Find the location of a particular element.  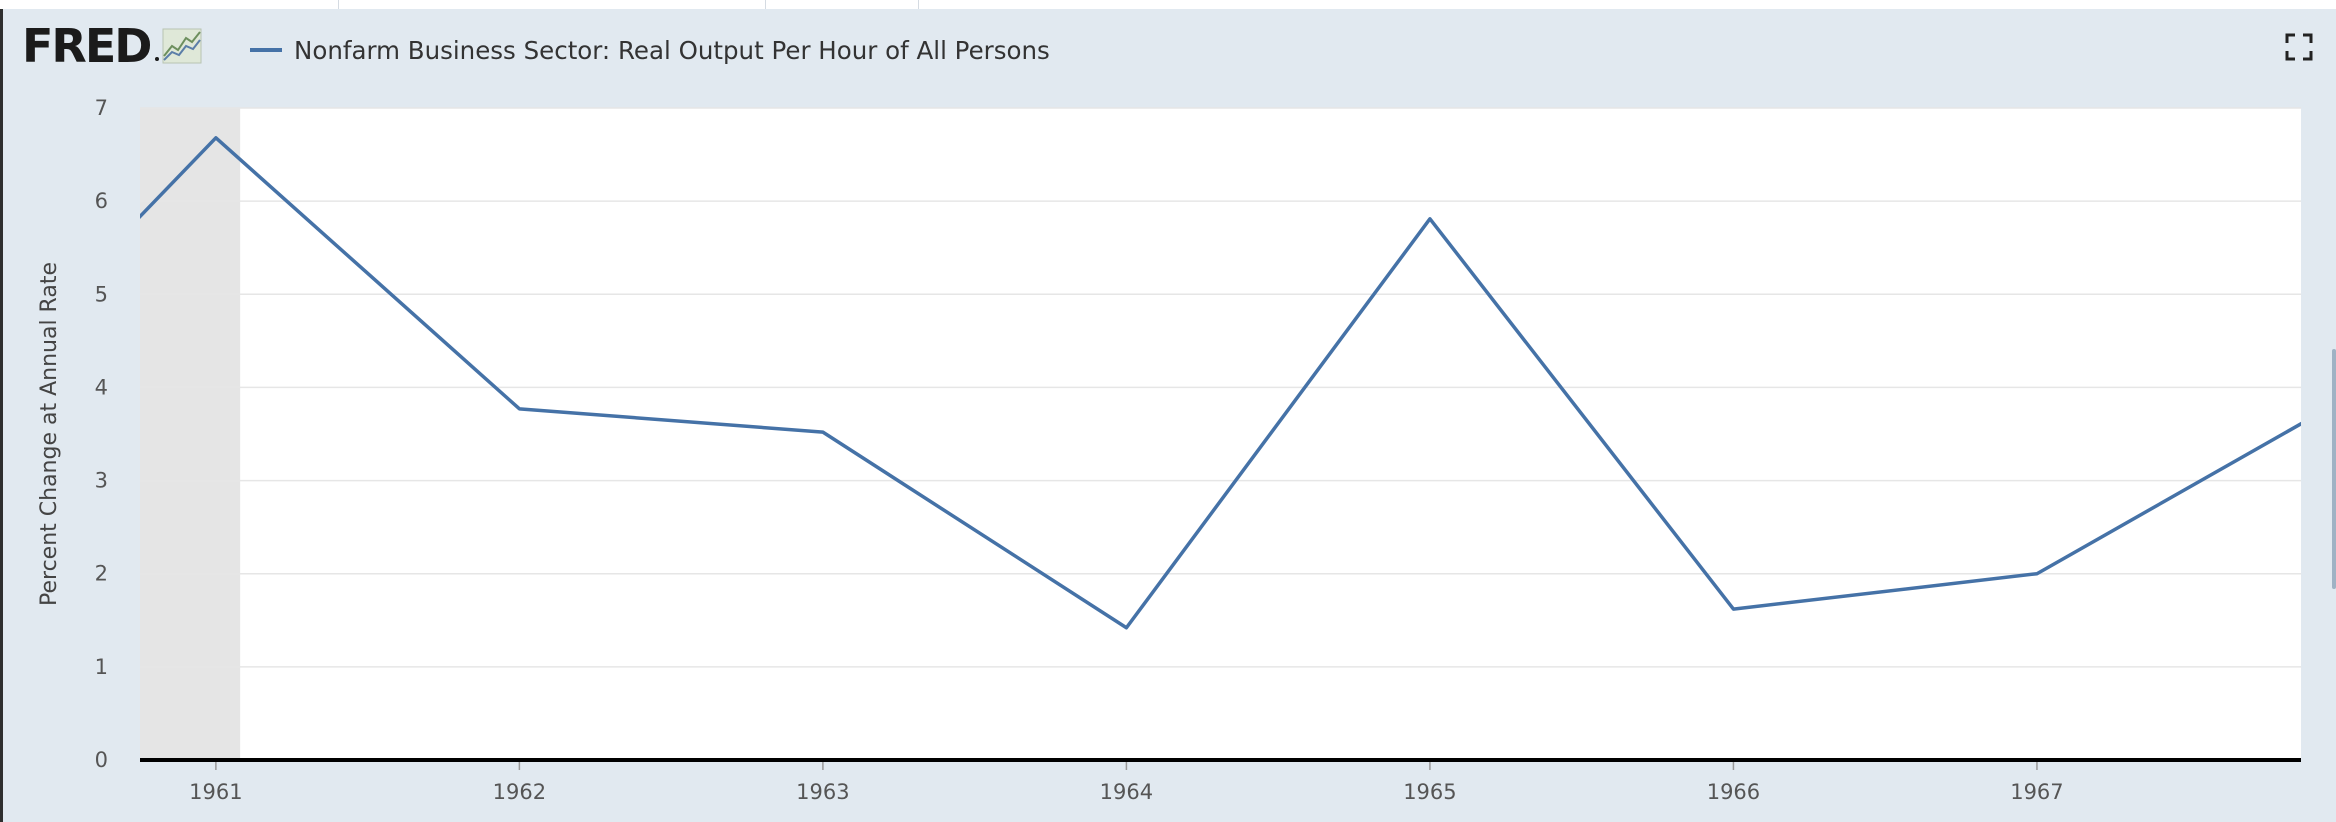

y-tick-label: 7 is located at coordinates (101, 108).